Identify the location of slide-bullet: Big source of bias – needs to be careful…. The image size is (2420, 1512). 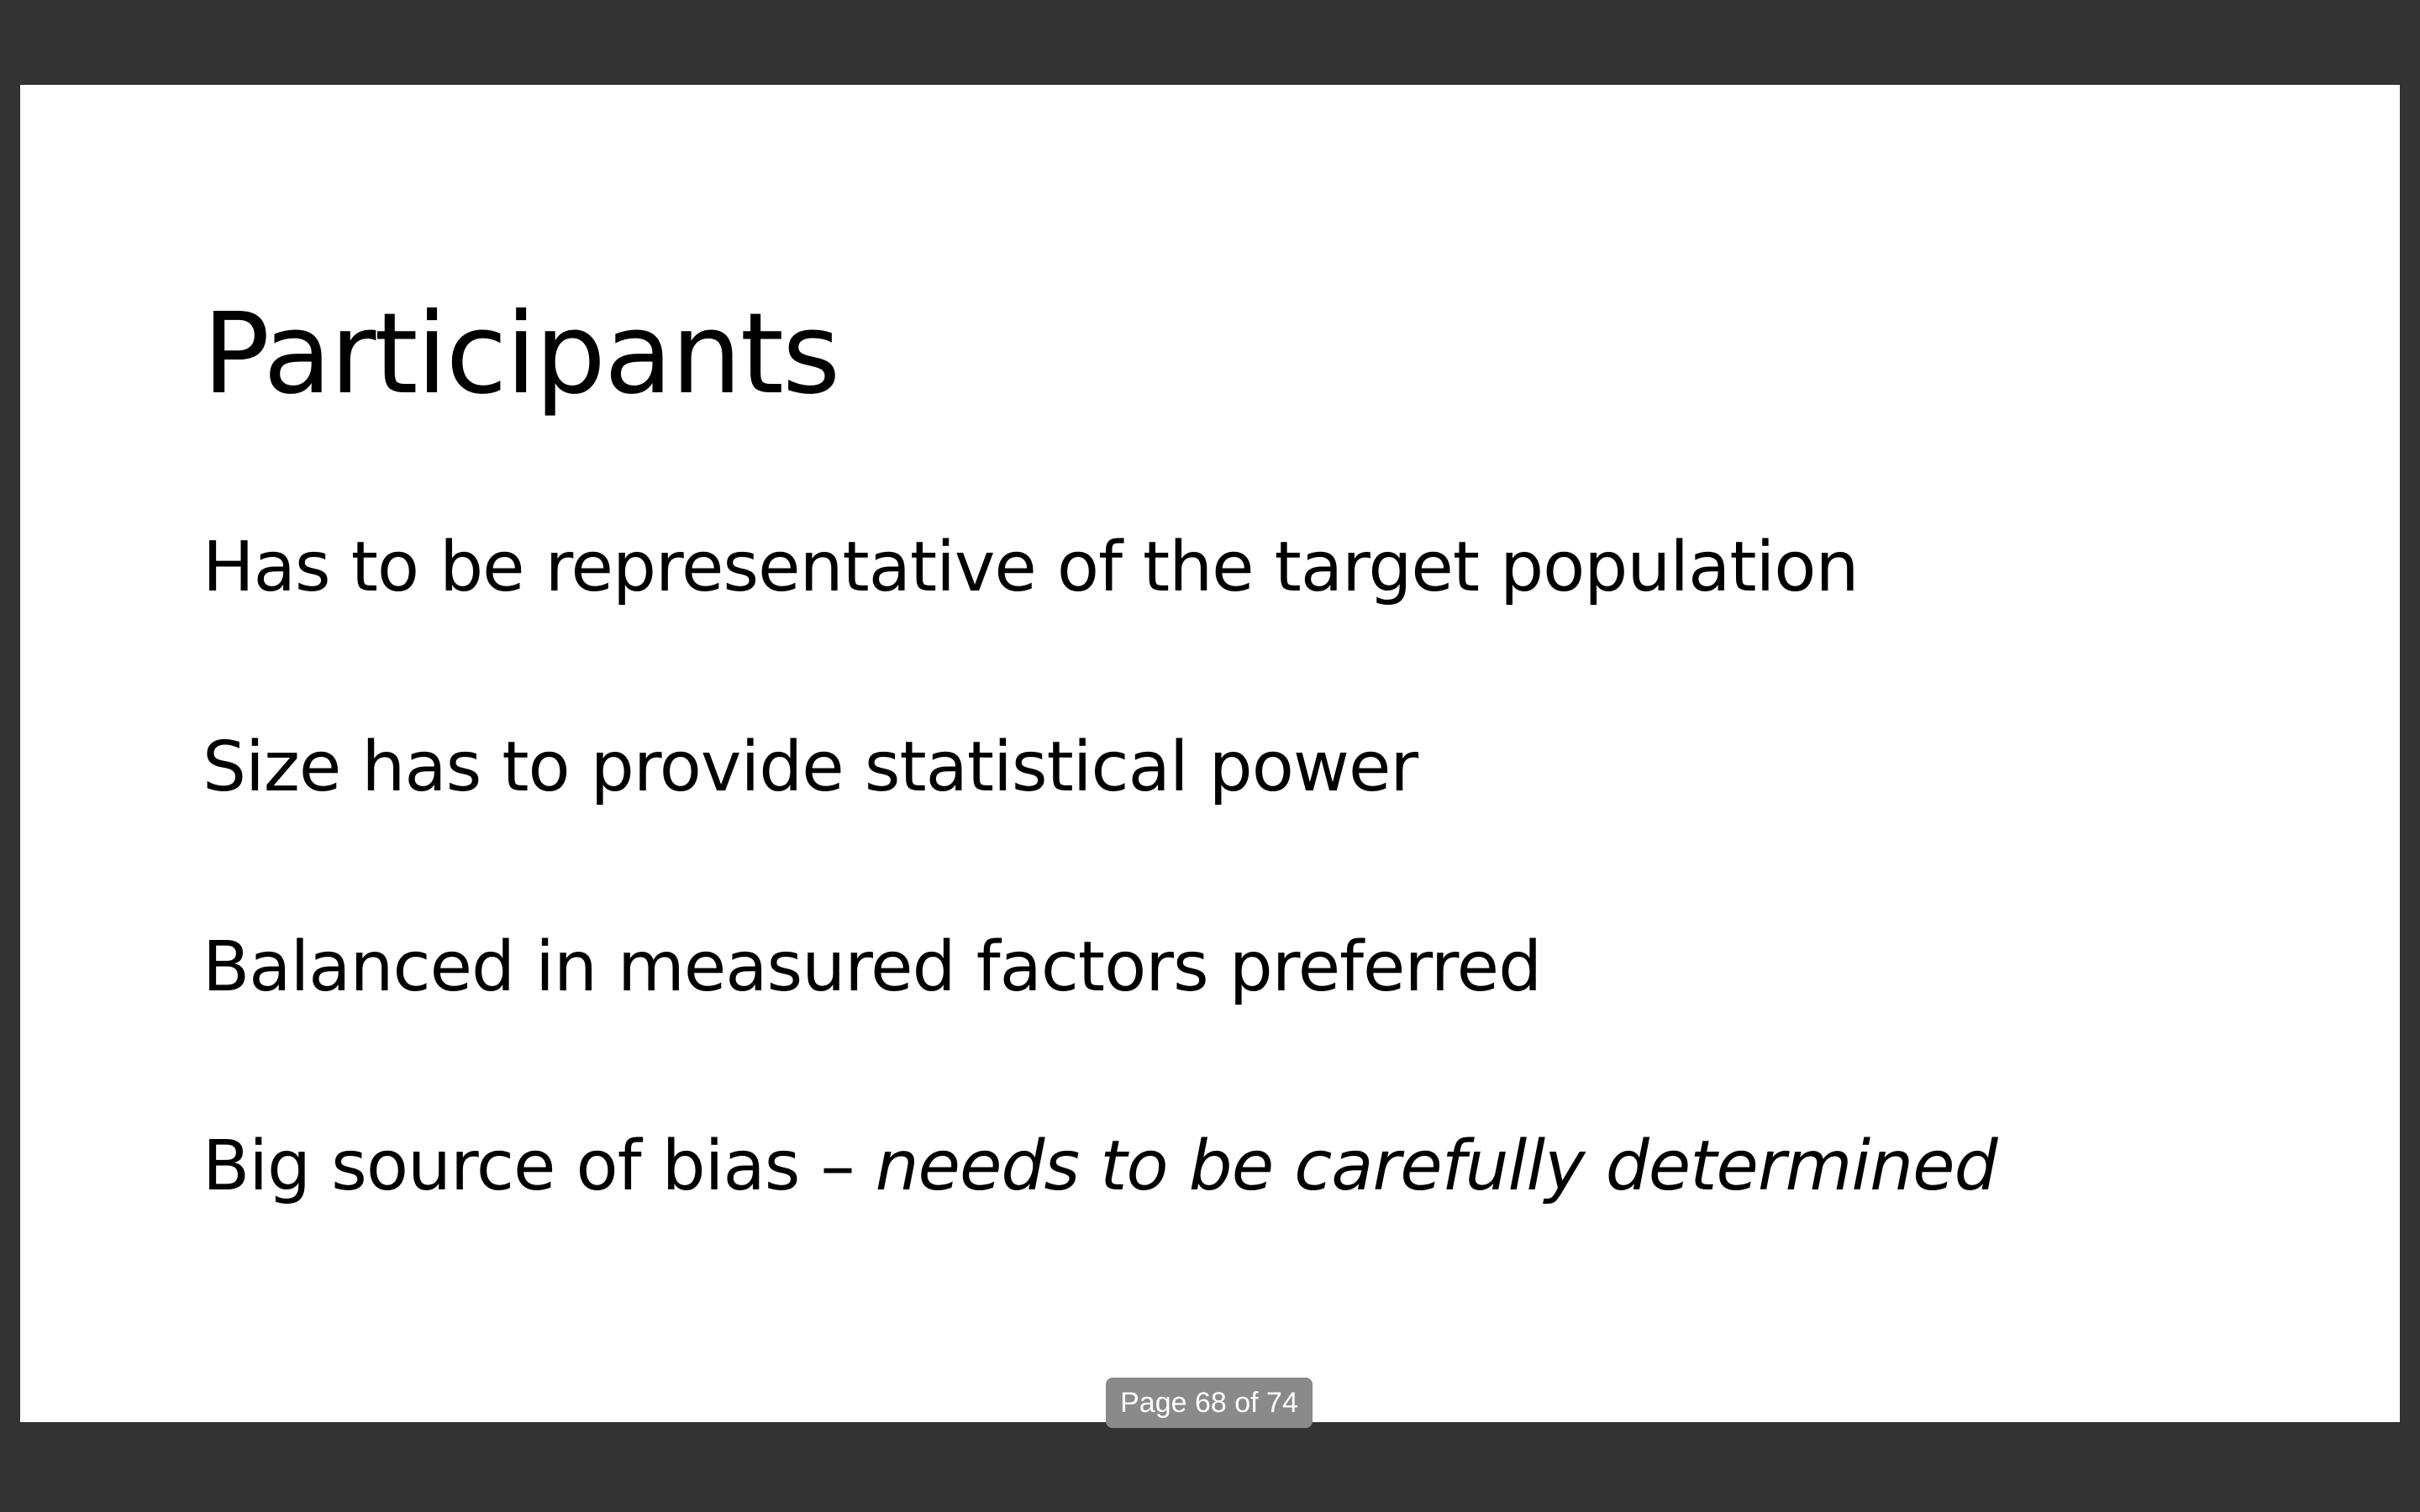
(1101, 1166).